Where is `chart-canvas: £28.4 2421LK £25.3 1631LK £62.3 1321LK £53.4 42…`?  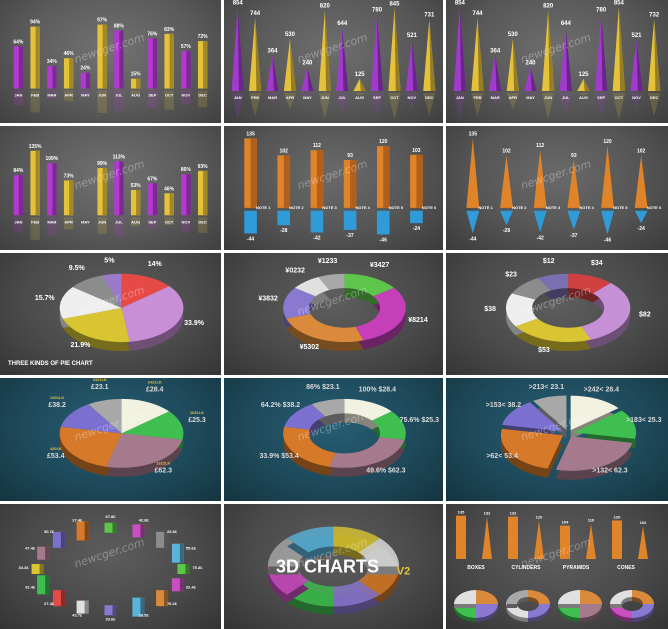 chart-canvas: £28.4 2421LK £25.3 1631LK £62.3 1321LK £53.4 42… is located at coordinates (126, 427).